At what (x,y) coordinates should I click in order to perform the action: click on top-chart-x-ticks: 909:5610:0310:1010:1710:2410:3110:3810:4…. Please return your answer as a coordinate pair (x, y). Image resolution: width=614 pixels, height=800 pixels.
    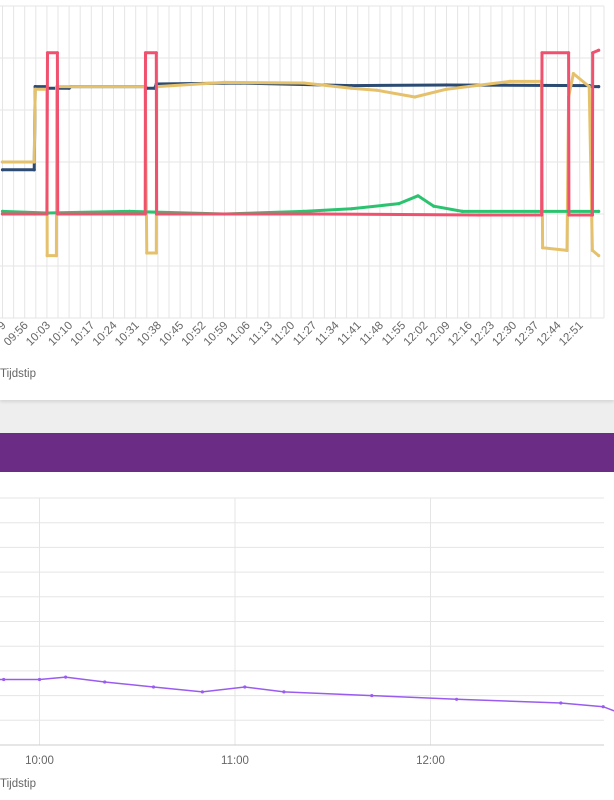
    Looking at the image, I should click on (293, 333).